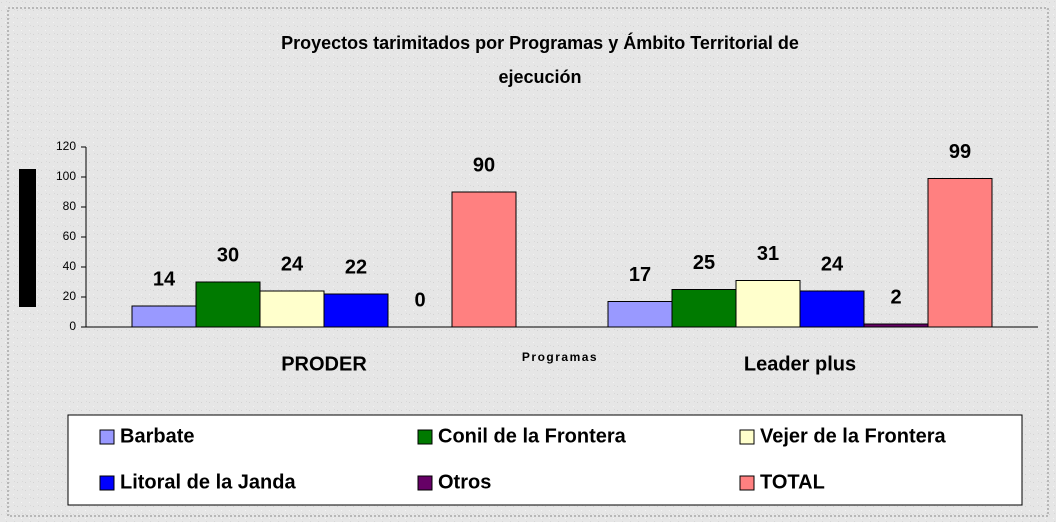 This screenshot has width=1056, height=522. Describe the element at coordinates (539, 77) in the screenshot. I see `chart-title: ejecución` at that location.